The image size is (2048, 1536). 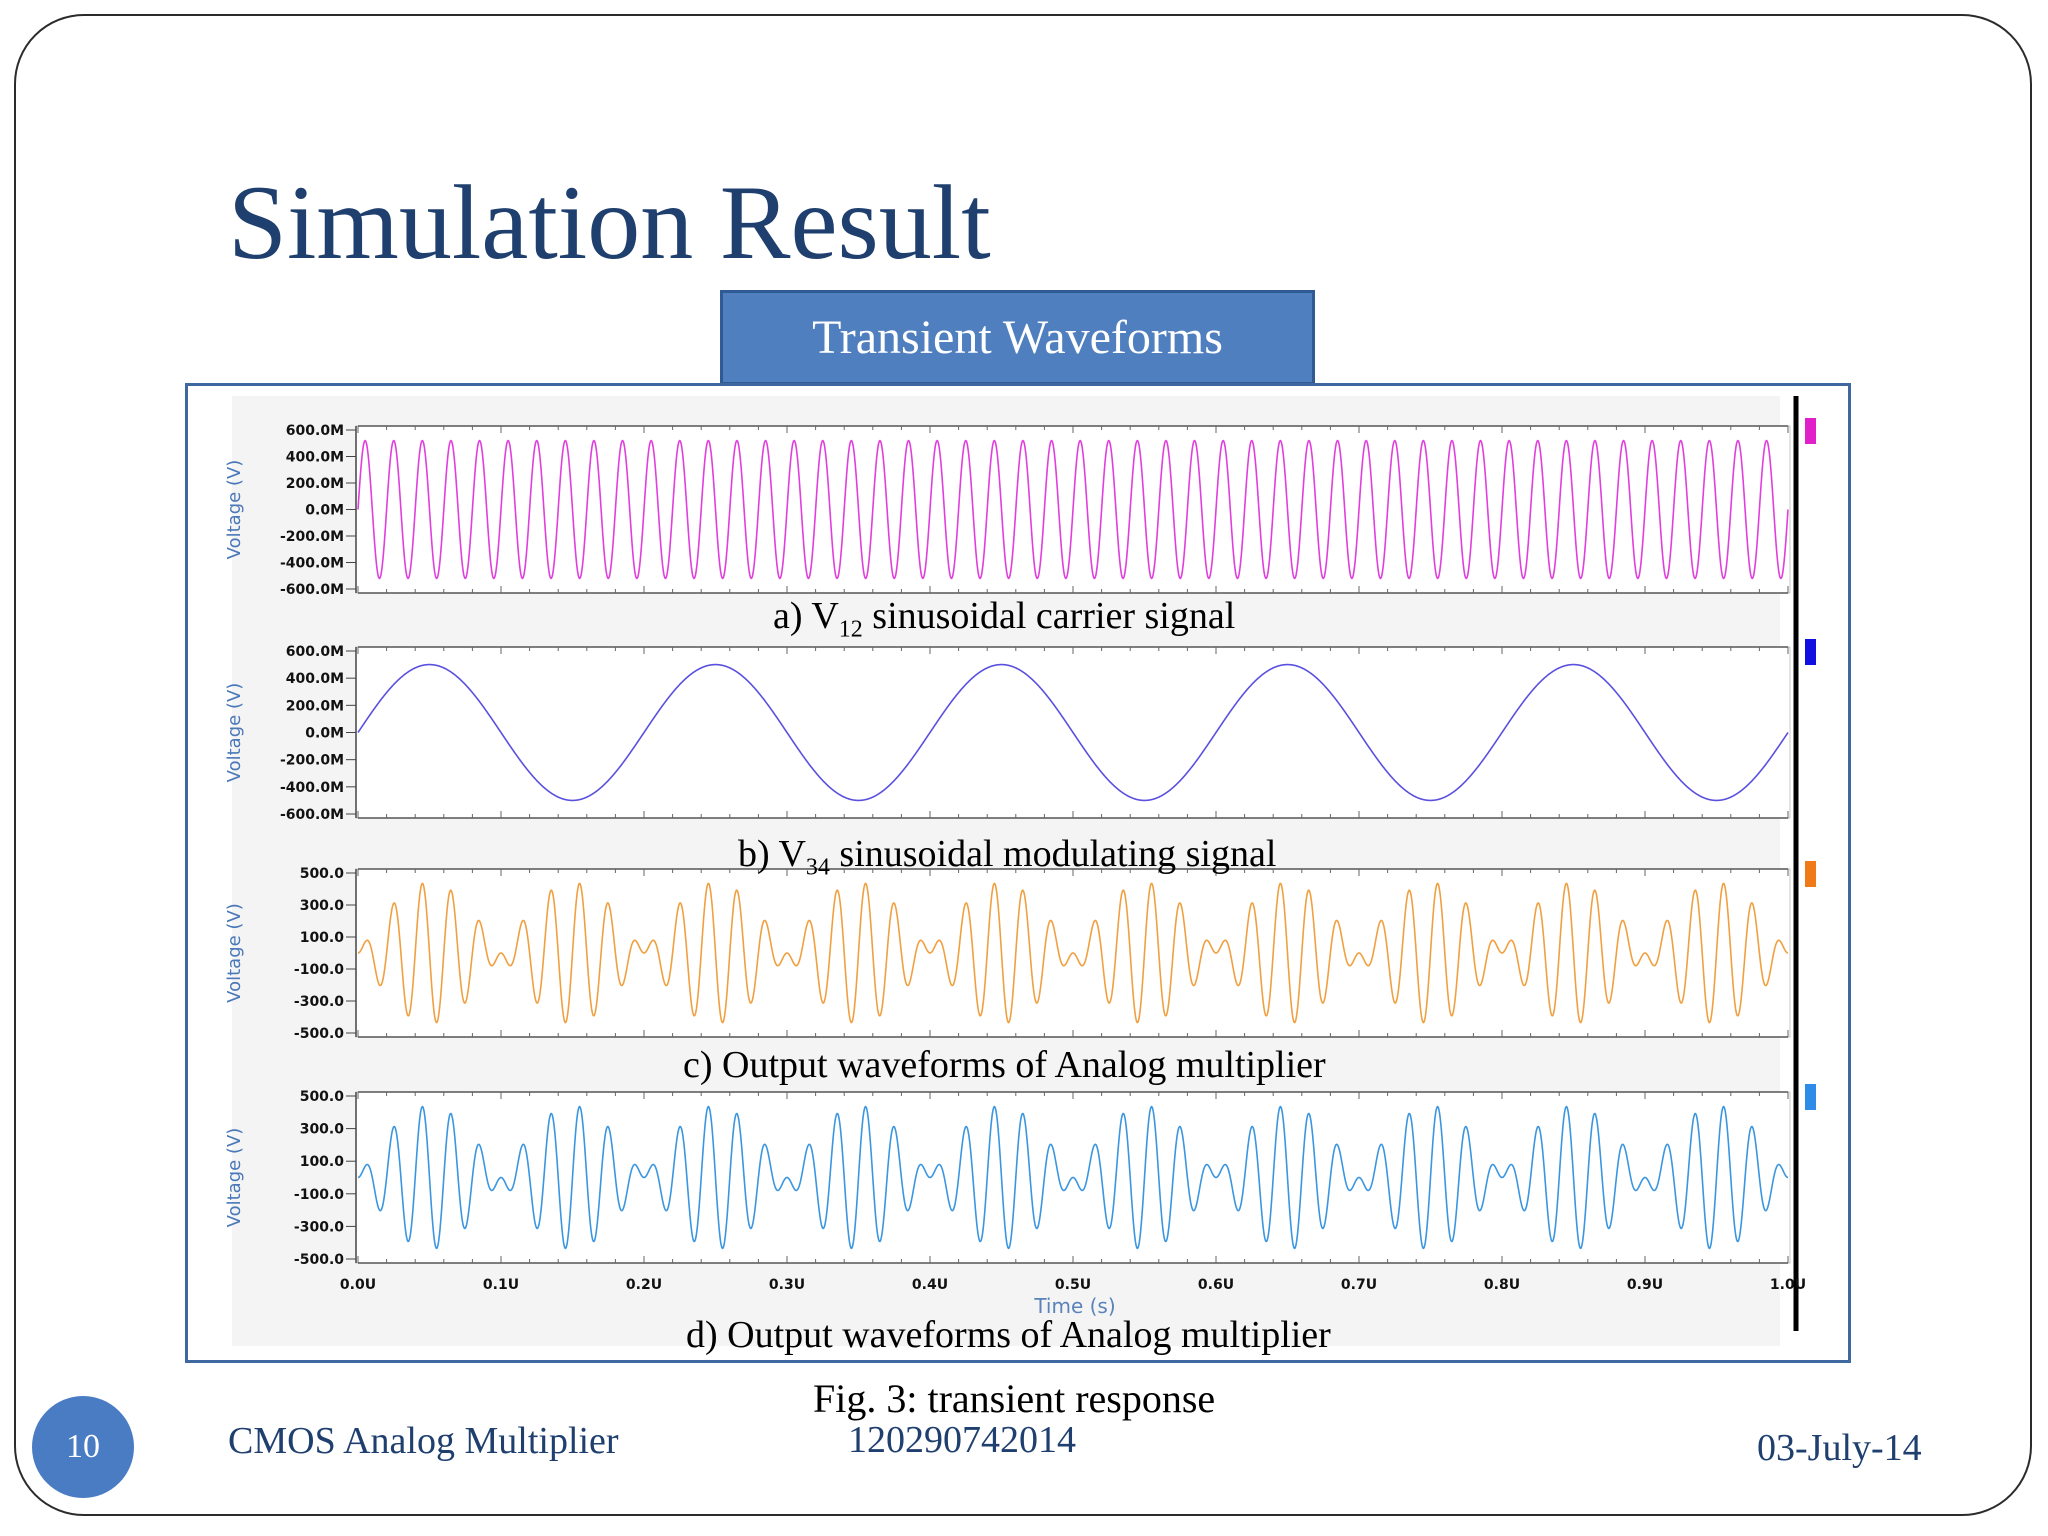 What do you see at coordinates (501, 1285) in the screenshot?
I see `x-tick-label: 0.1U` at bounding box center [501, 1285].